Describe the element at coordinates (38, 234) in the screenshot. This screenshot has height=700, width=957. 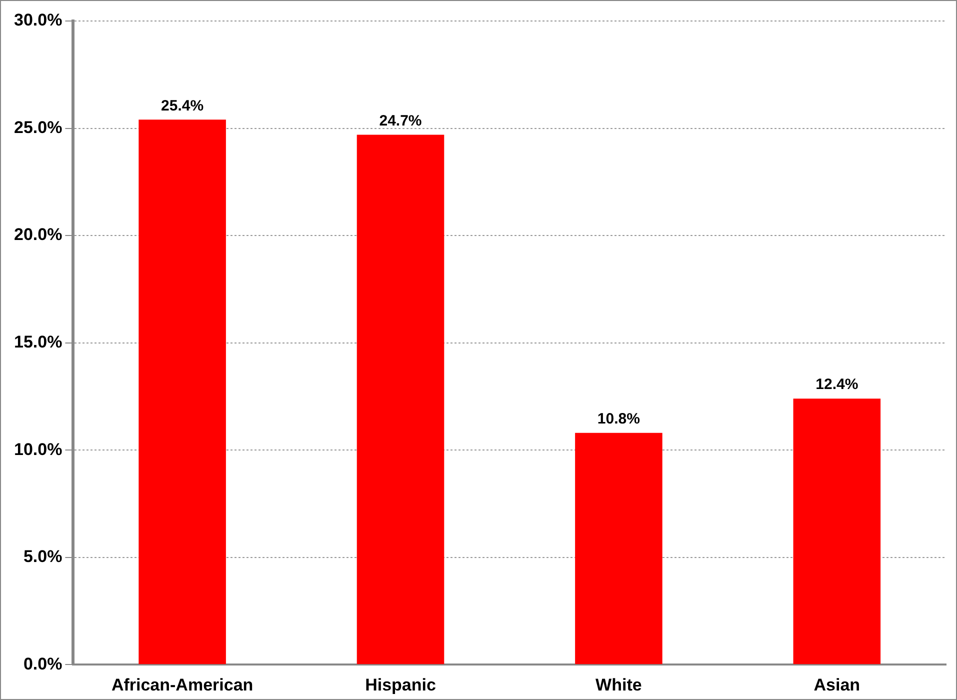
I see `y-tick-label: 20.0%` at that location.